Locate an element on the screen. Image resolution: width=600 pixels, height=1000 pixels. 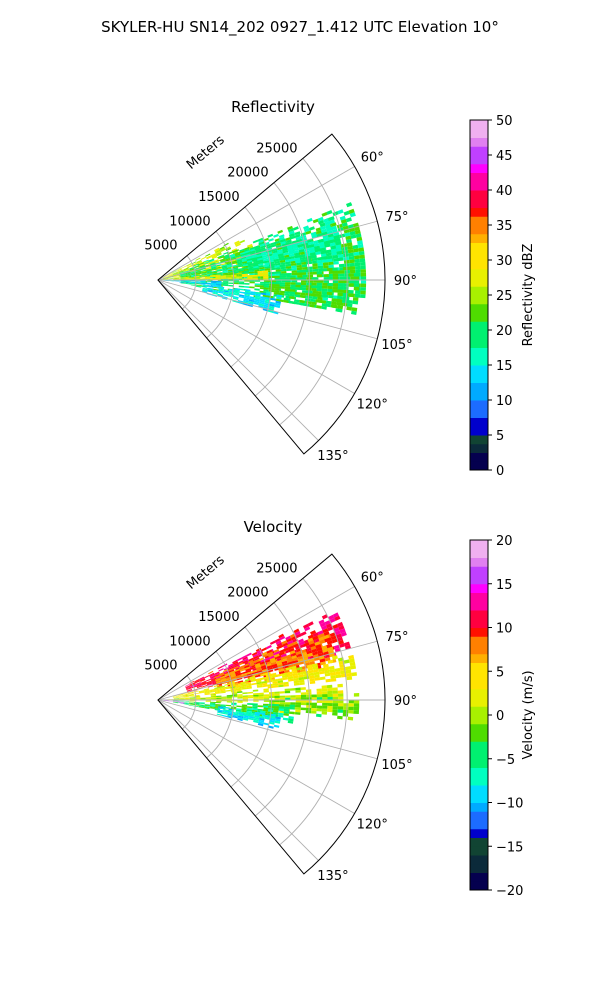
azimuth-spoke is located at coordinates (267, 670).